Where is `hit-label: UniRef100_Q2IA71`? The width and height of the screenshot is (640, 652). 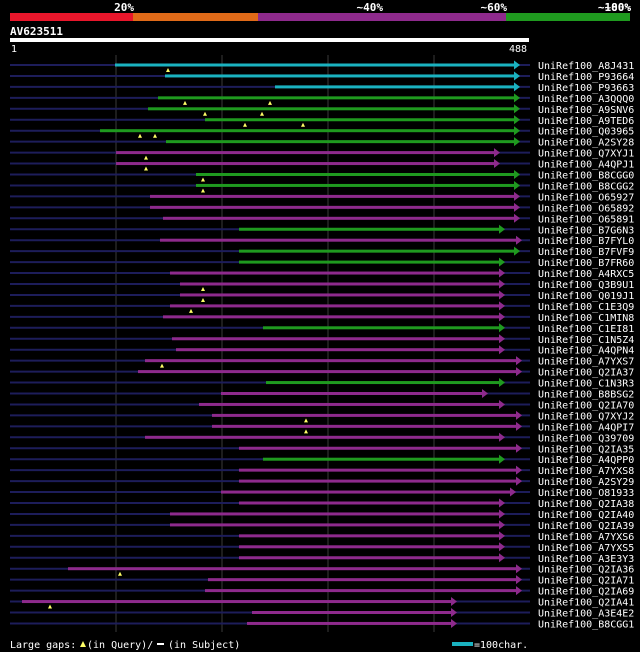
hit-label: UniRef100_Q2IA71 is located at coordinates (586, 581).